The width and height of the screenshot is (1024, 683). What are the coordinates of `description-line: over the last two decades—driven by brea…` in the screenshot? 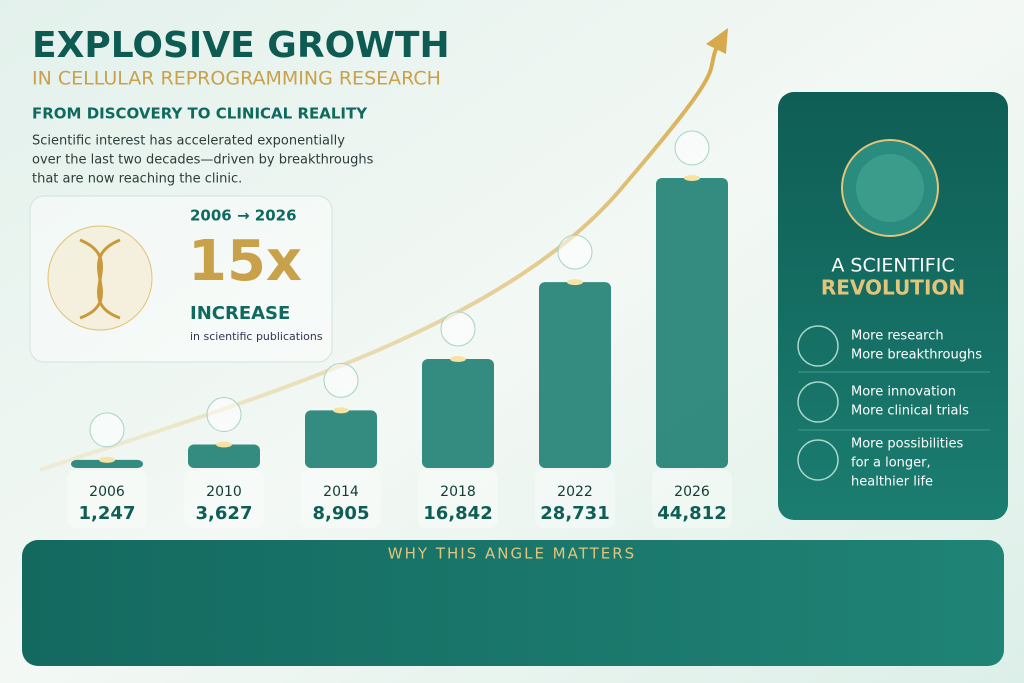 It's located at (203, 160).